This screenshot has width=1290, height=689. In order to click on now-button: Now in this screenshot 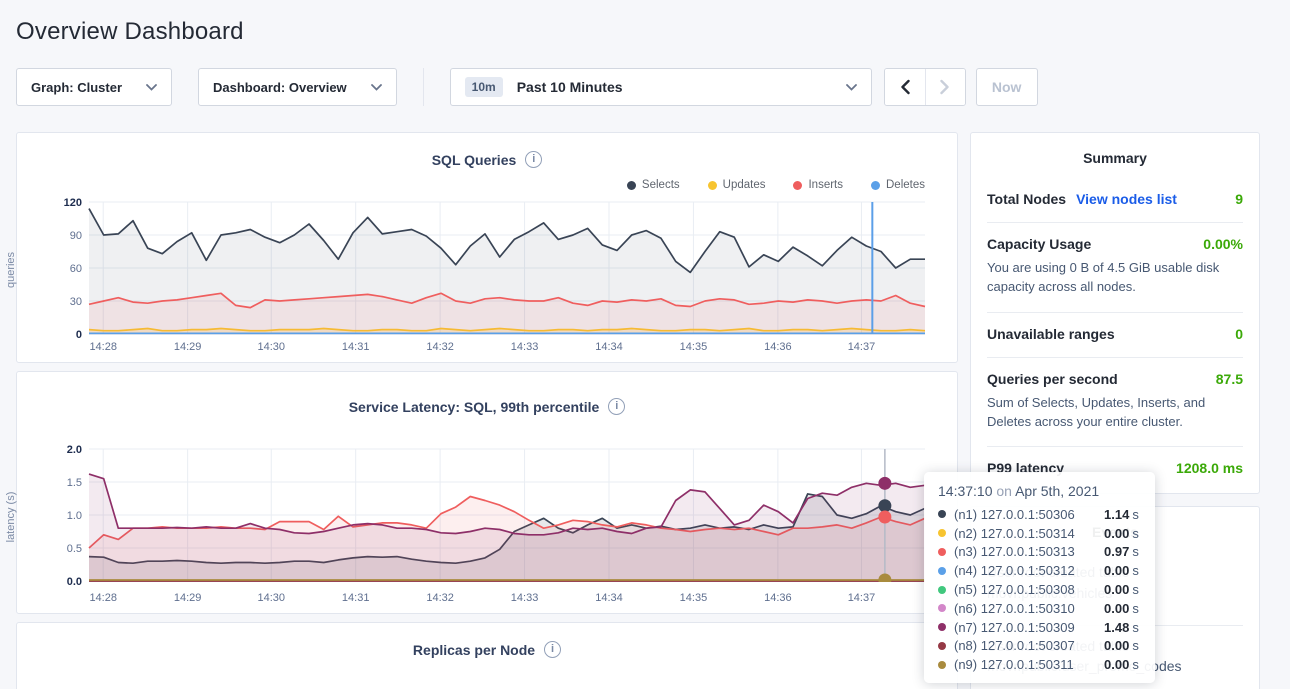, I will do `click(1006, 87)`.